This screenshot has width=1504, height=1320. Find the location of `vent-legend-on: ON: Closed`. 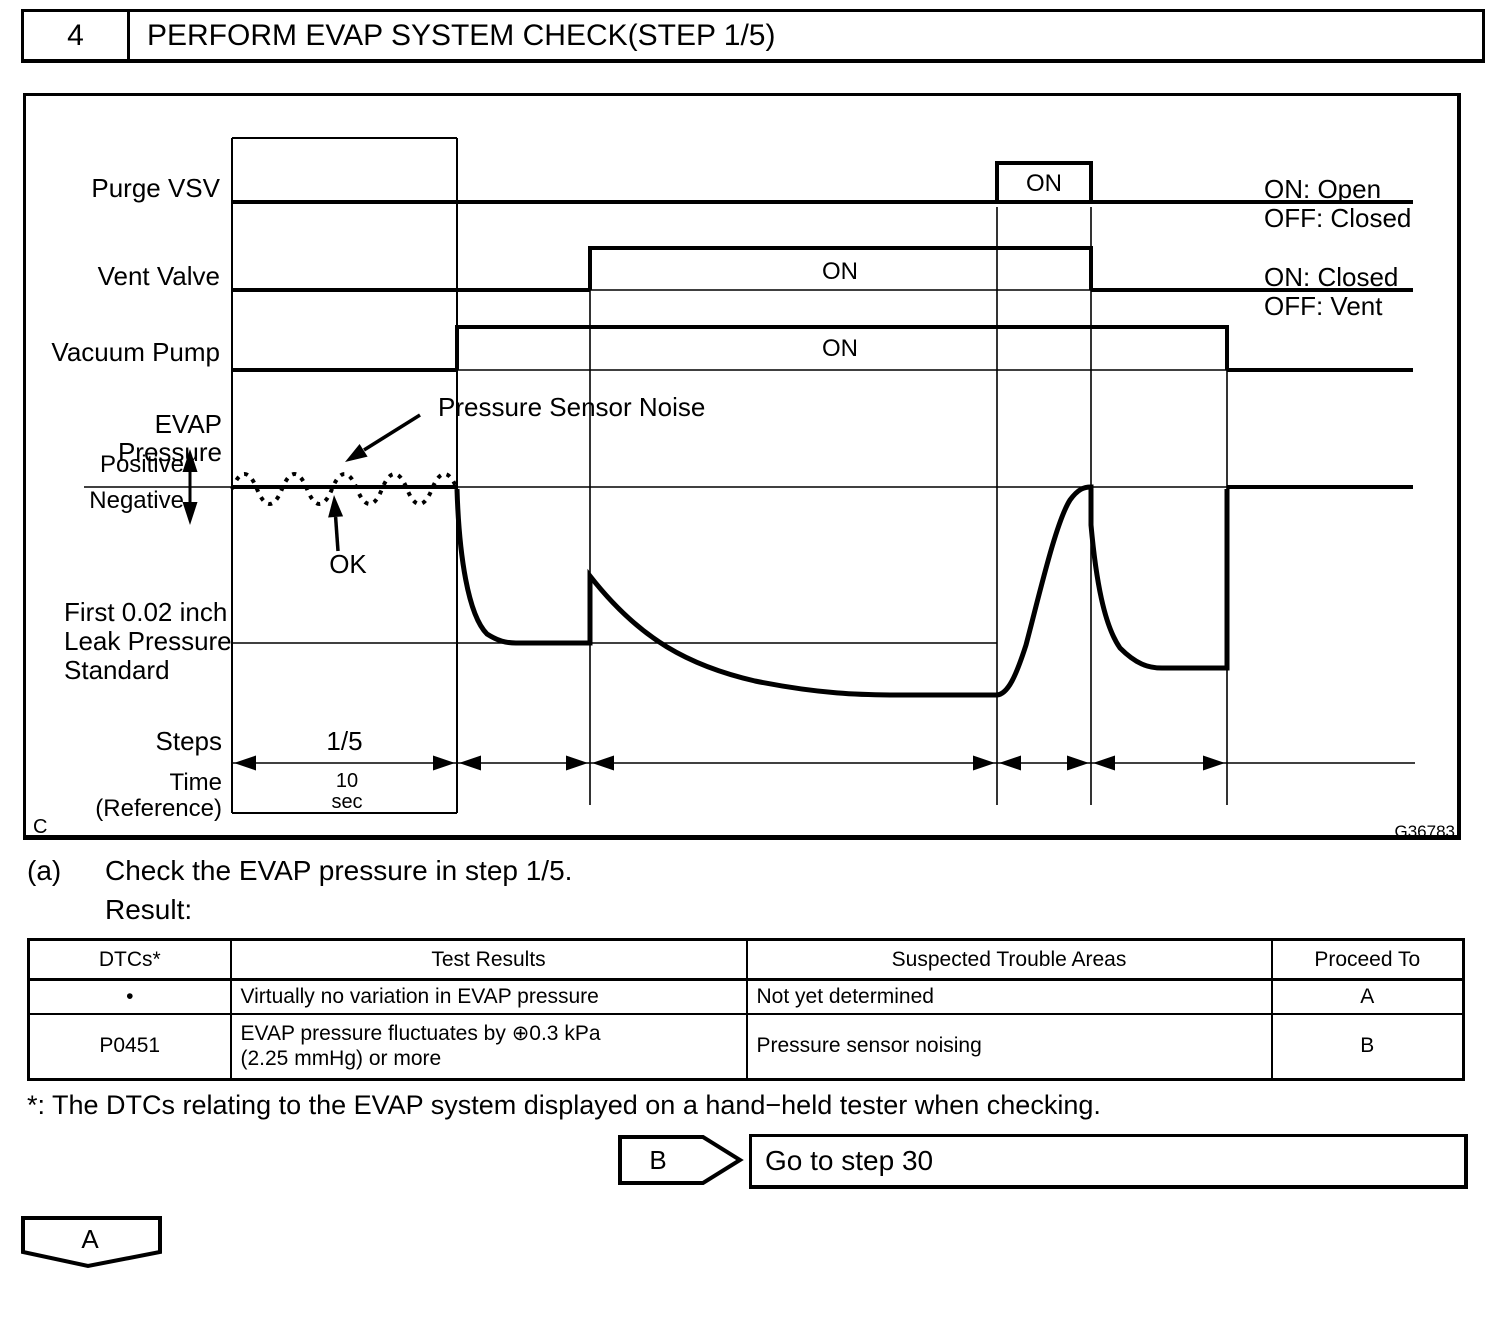

vent-legend-on: ON: Closed is located at coordinates (1331, 277).